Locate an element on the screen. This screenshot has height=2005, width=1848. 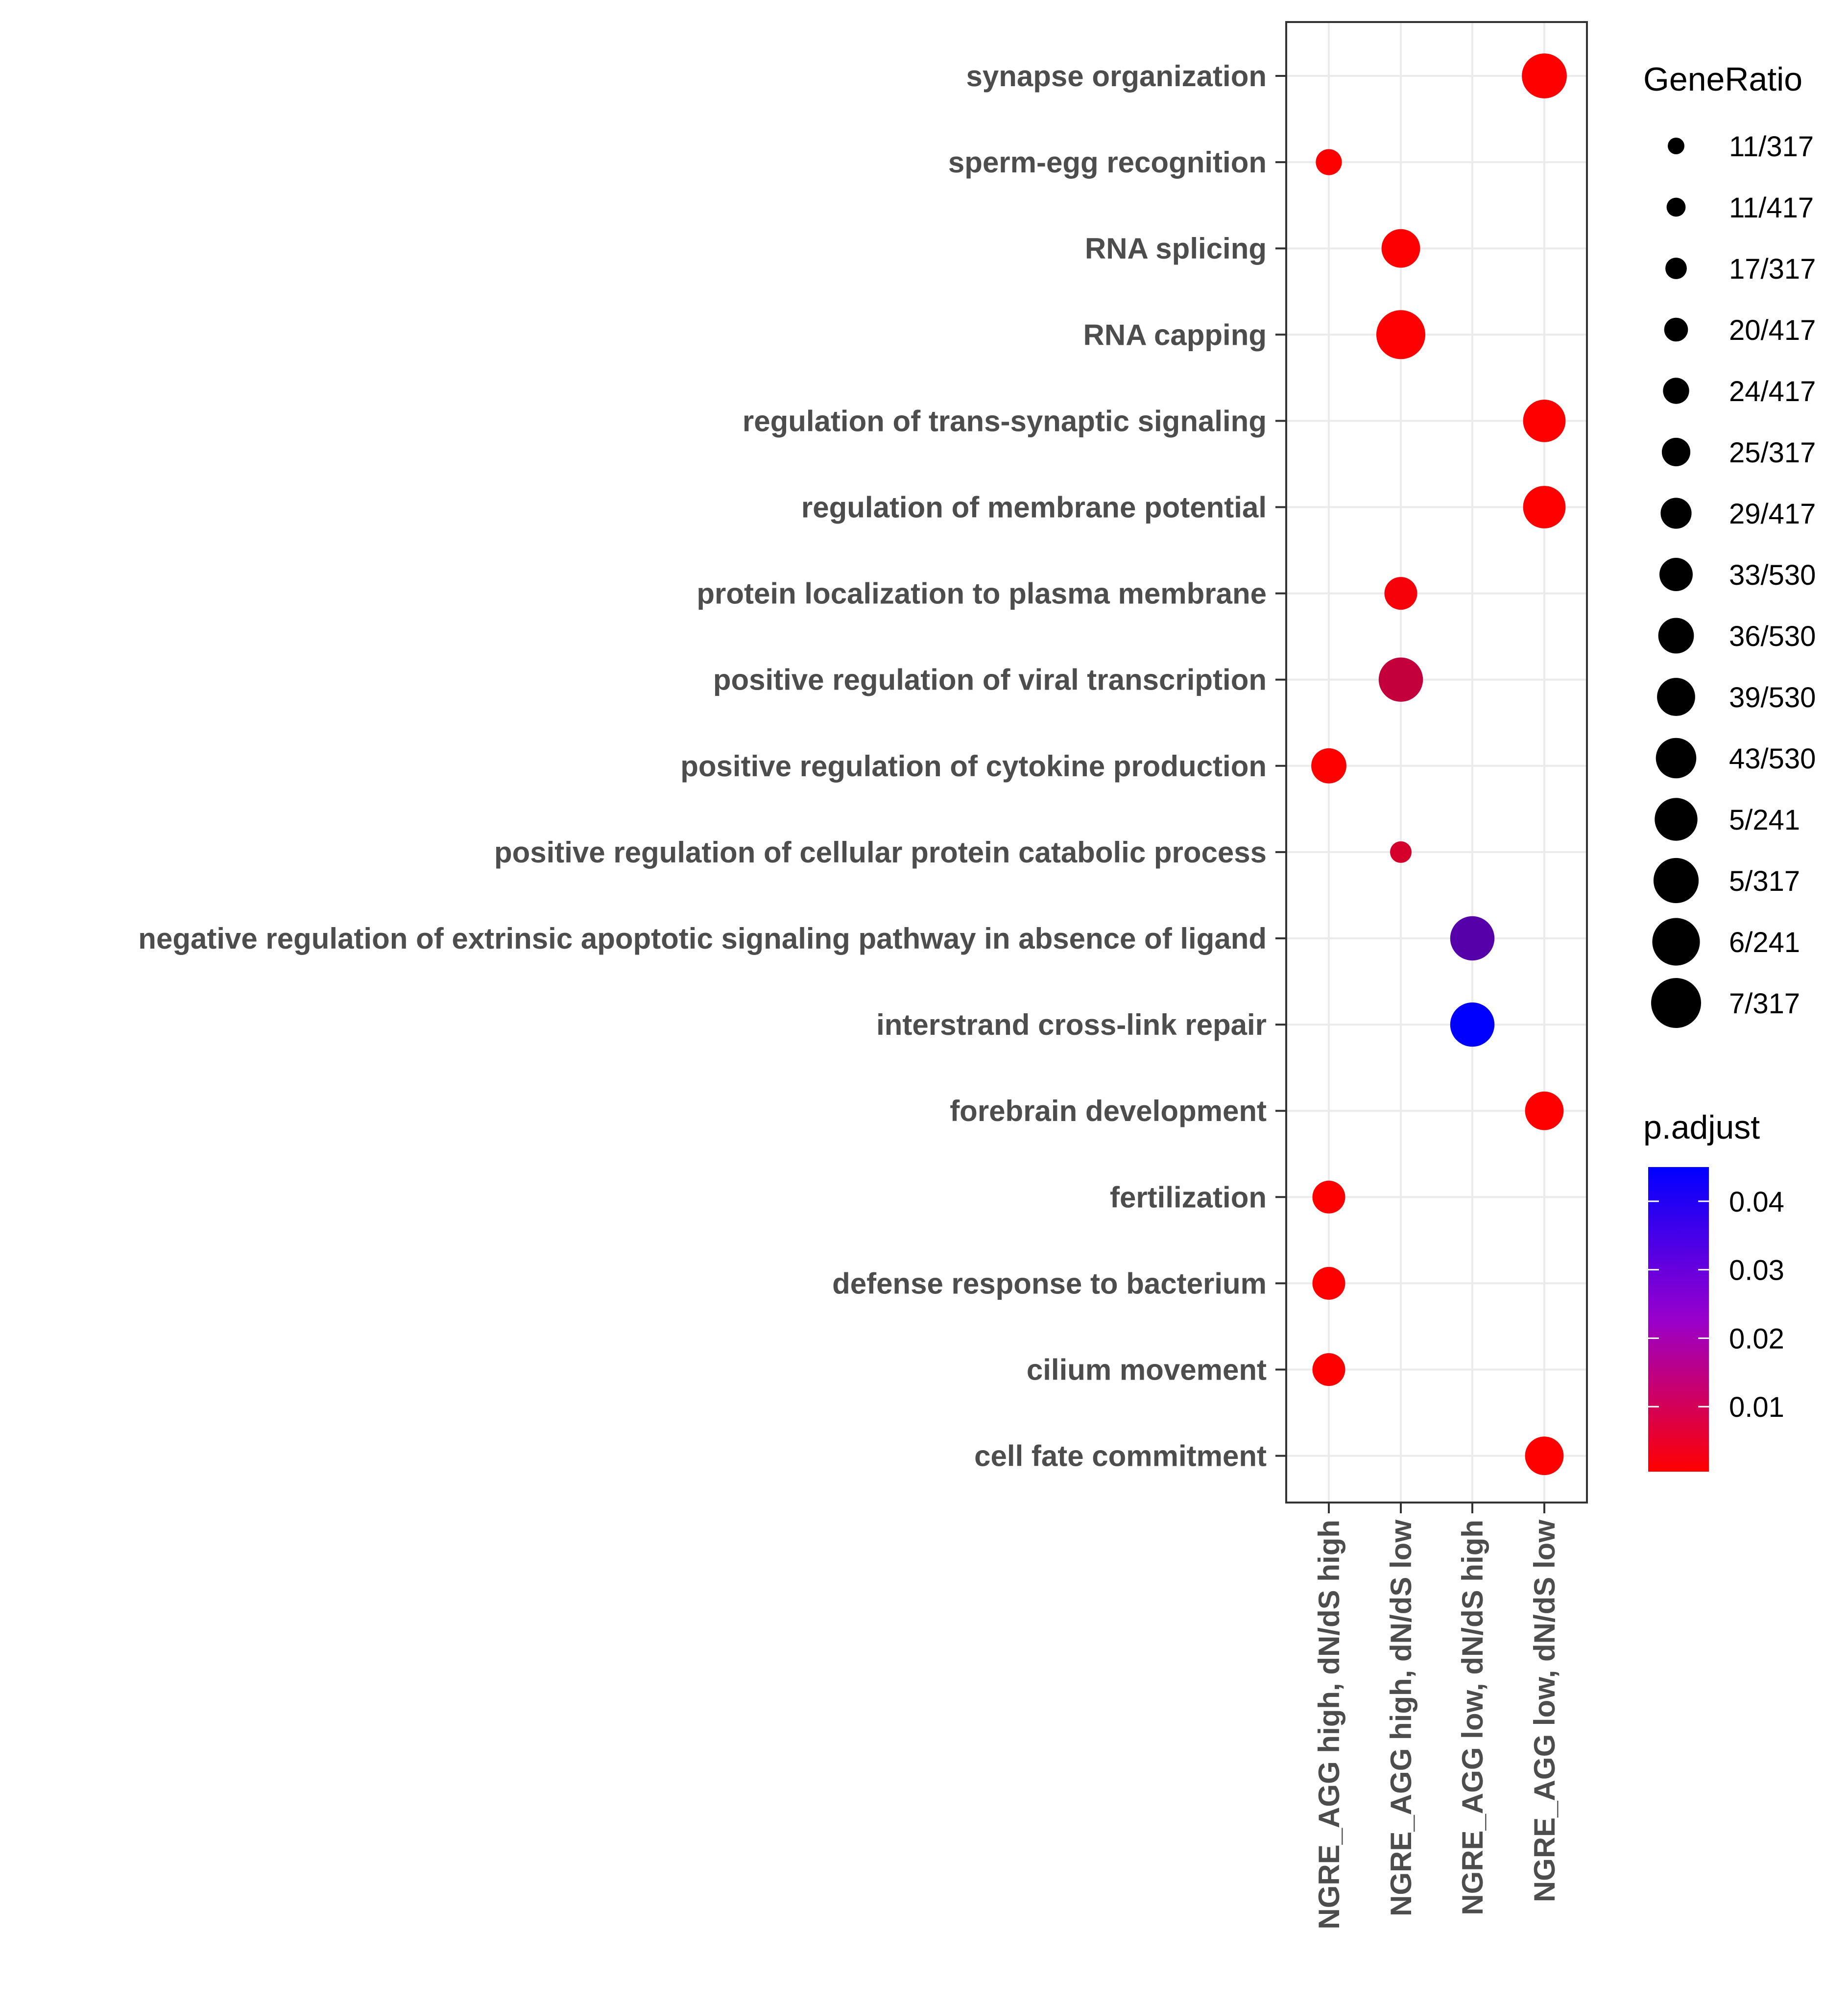
padjust-legend-title: p.adjust is located at coordinates (1701, 1127).